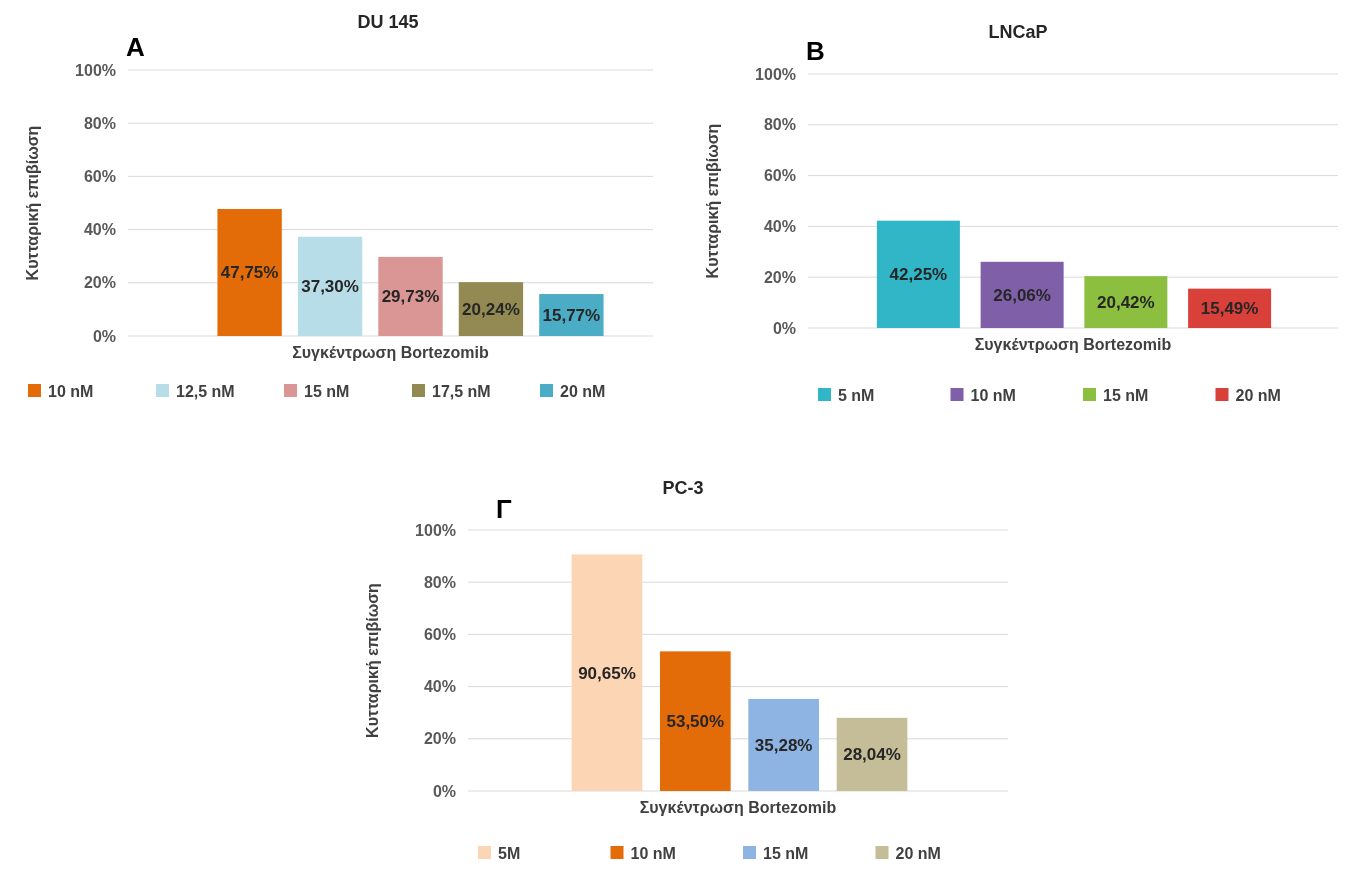 The height and width of the screenshot is (873, 1349). I want to click on data-label: 42,25%, so click(918, 275).